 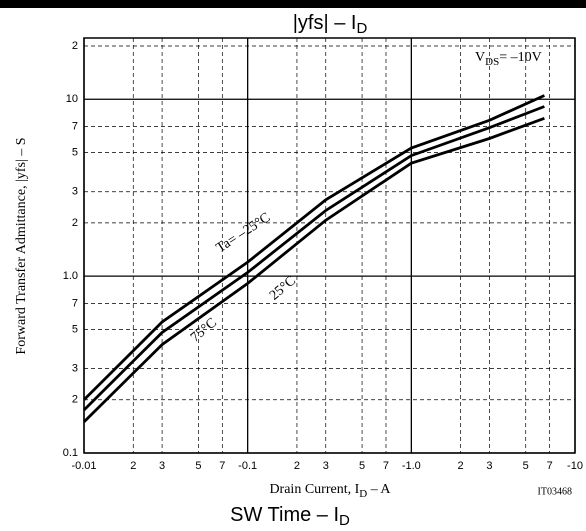 I want to click on footer-title: SW Time – ID, so click(x=290, y=516).